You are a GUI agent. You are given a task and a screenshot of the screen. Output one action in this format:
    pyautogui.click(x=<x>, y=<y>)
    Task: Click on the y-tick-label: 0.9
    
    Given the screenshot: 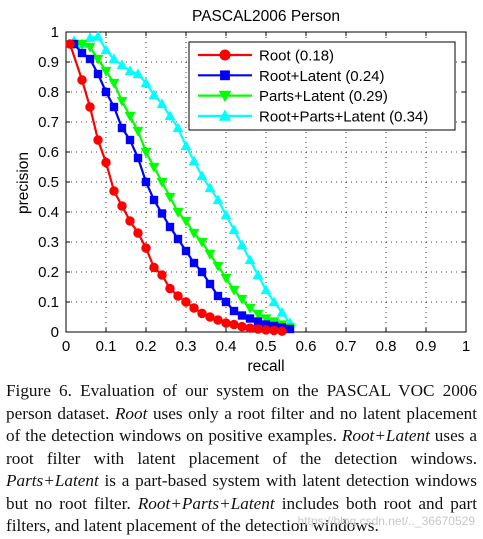 What is the action you would take?
    pyautogui.click(x=48, y=62)
    